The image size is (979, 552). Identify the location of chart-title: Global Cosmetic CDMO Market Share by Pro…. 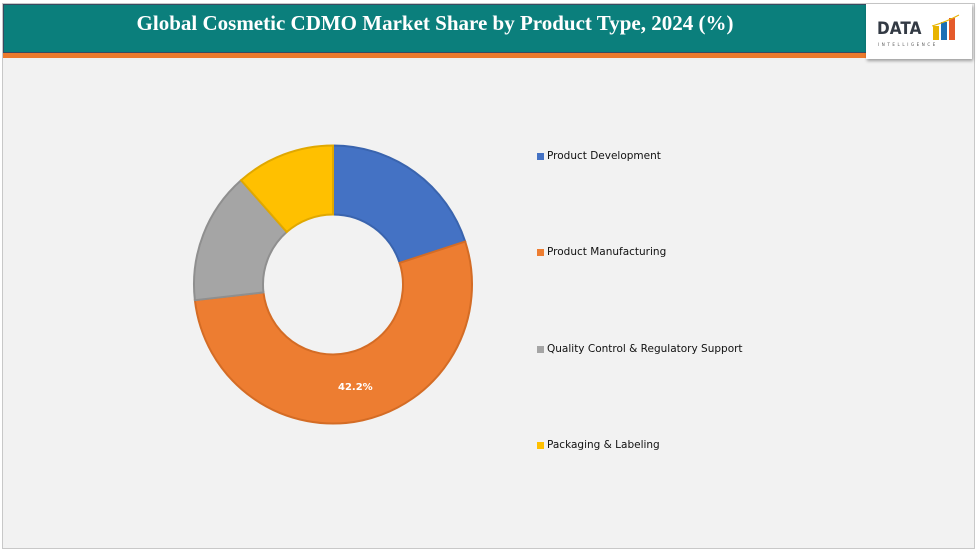
(435, 23).